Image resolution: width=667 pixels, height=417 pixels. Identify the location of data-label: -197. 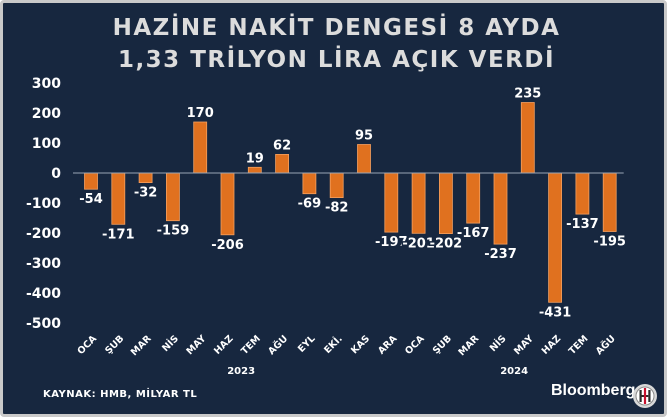
(391, 242).